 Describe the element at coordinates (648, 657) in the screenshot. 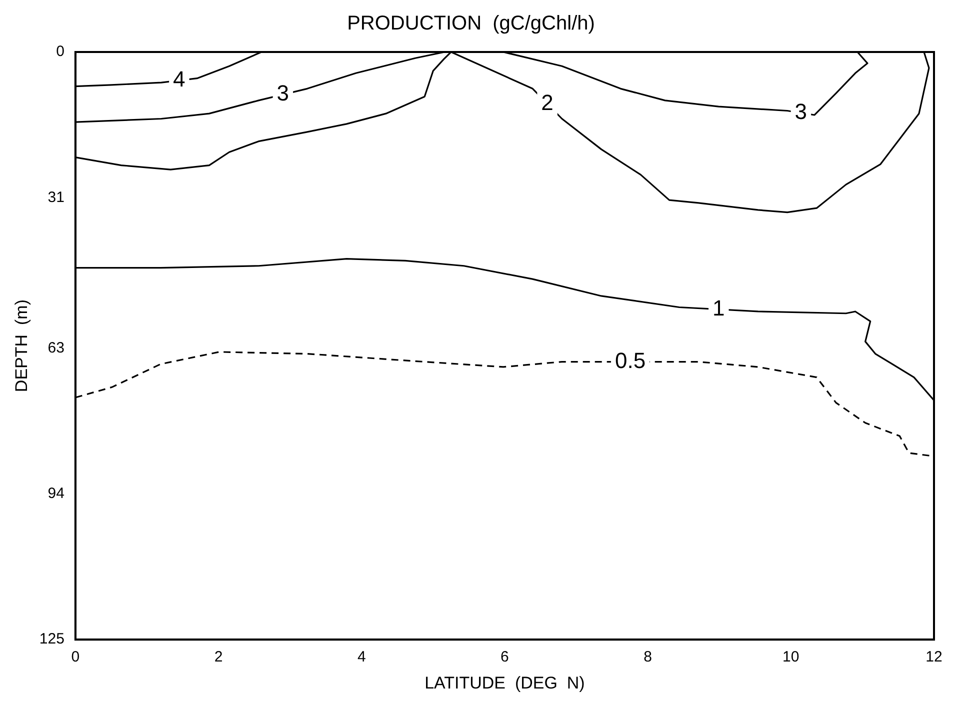

I see `x-tick-label: 8` at that location.